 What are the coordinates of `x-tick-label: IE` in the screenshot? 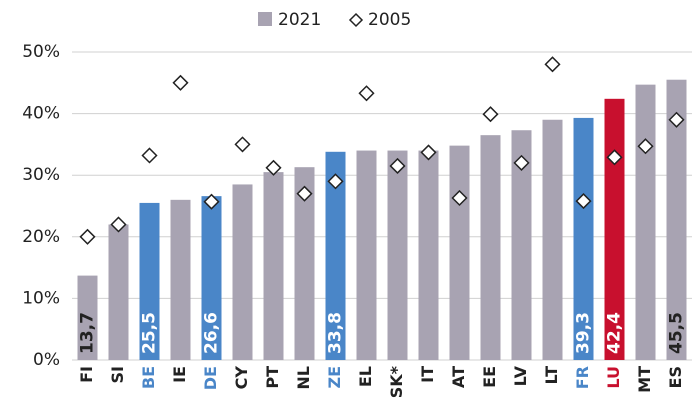 It's located at (179, 374).